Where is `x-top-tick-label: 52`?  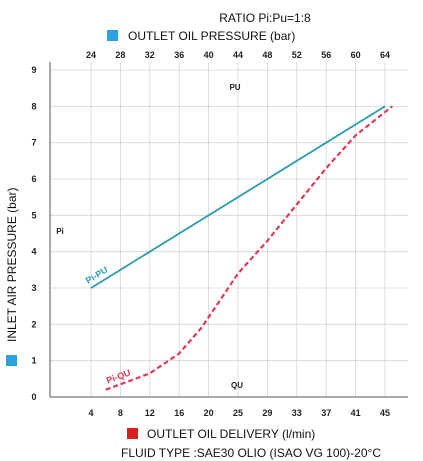
x-top-tick-label: 52 is located at coordinates (297, 55).